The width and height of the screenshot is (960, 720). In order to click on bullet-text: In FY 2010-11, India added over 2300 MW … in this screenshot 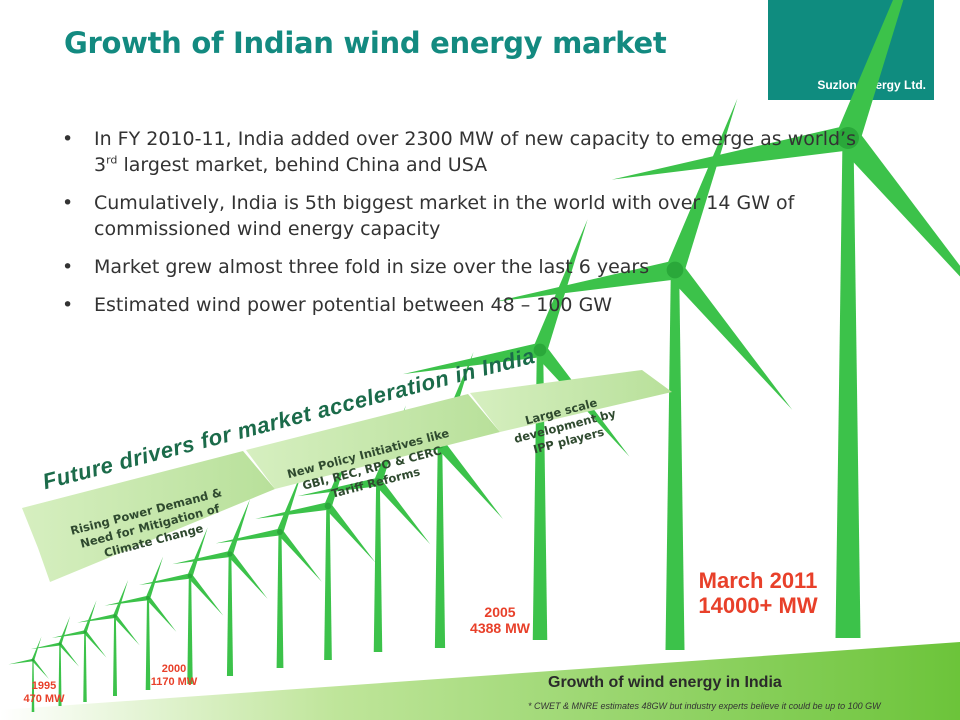, I will do `click(475, 152)`.